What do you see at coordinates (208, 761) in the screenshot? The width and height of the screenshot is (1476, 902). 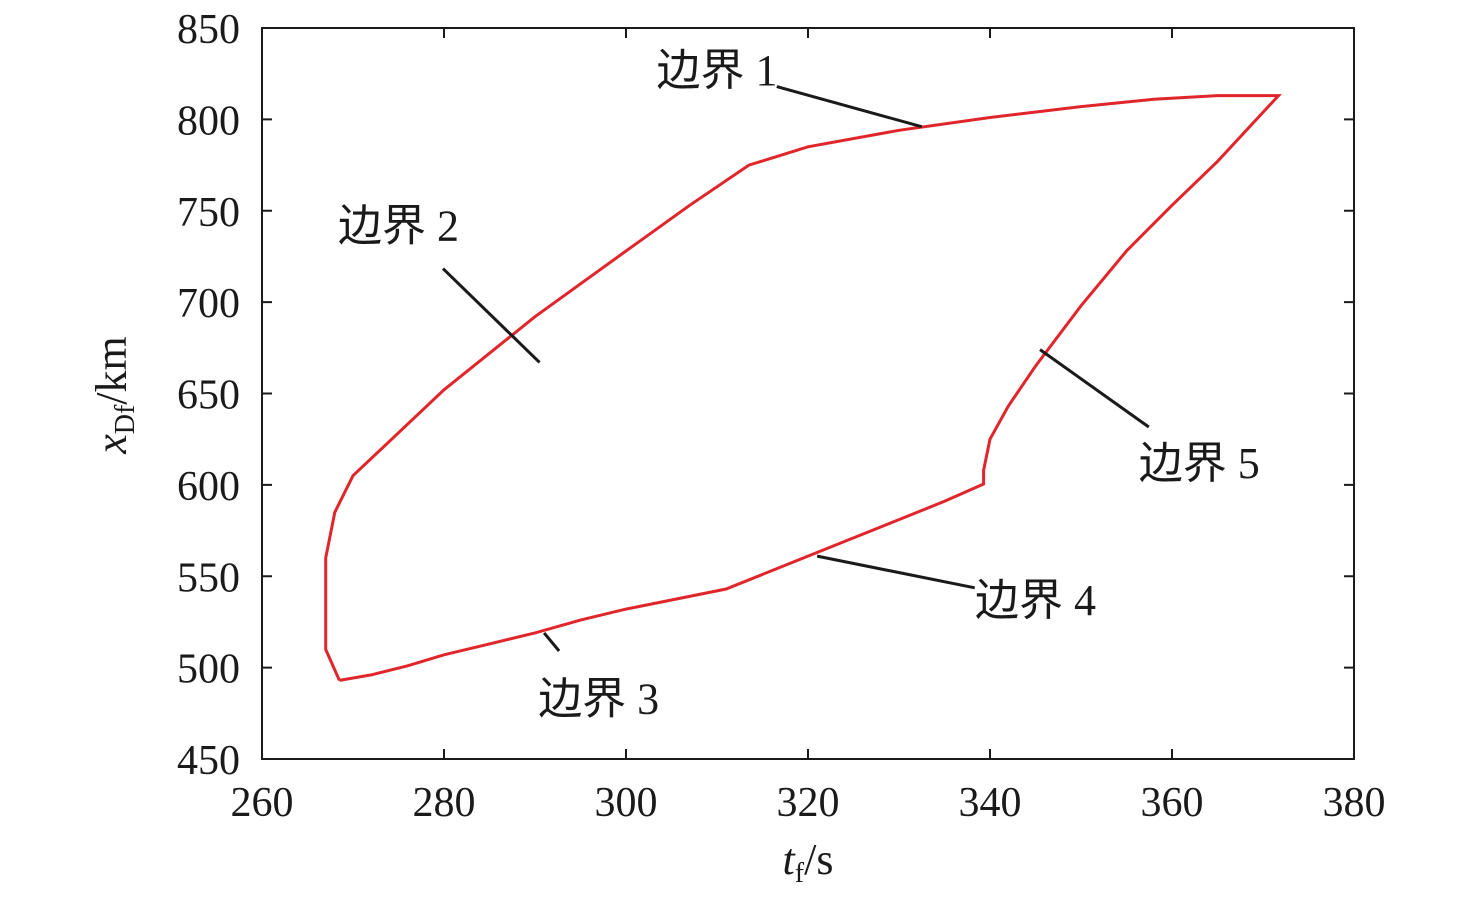 I see `y-tick-label: 450` at bounding box center [208, 761].